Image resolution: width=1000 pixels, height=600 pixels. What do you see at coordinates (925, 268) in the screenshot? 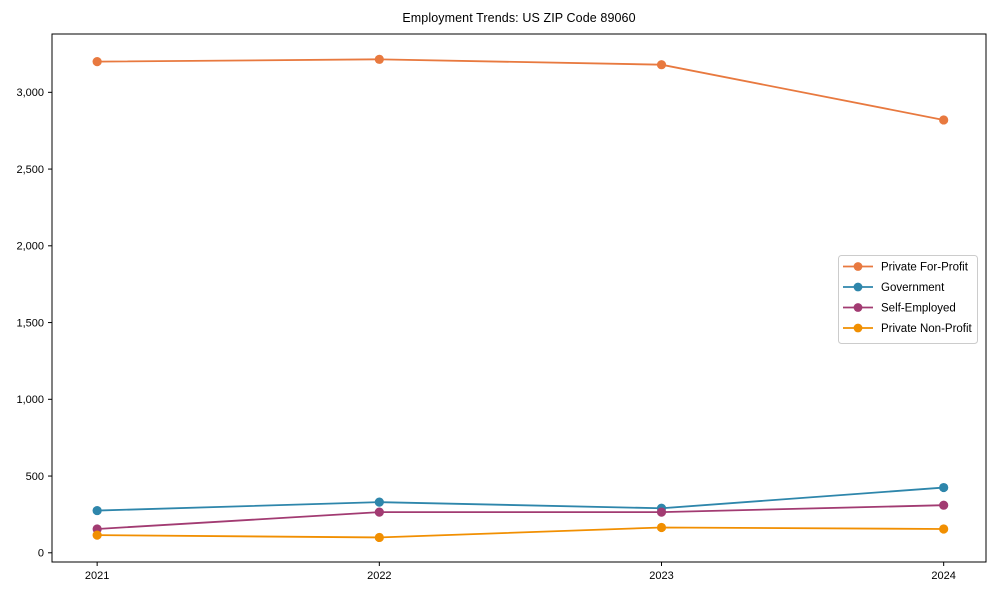
I see `legend-label-private-for-profit: Private For-Profit` at bounding box center [925, 268].